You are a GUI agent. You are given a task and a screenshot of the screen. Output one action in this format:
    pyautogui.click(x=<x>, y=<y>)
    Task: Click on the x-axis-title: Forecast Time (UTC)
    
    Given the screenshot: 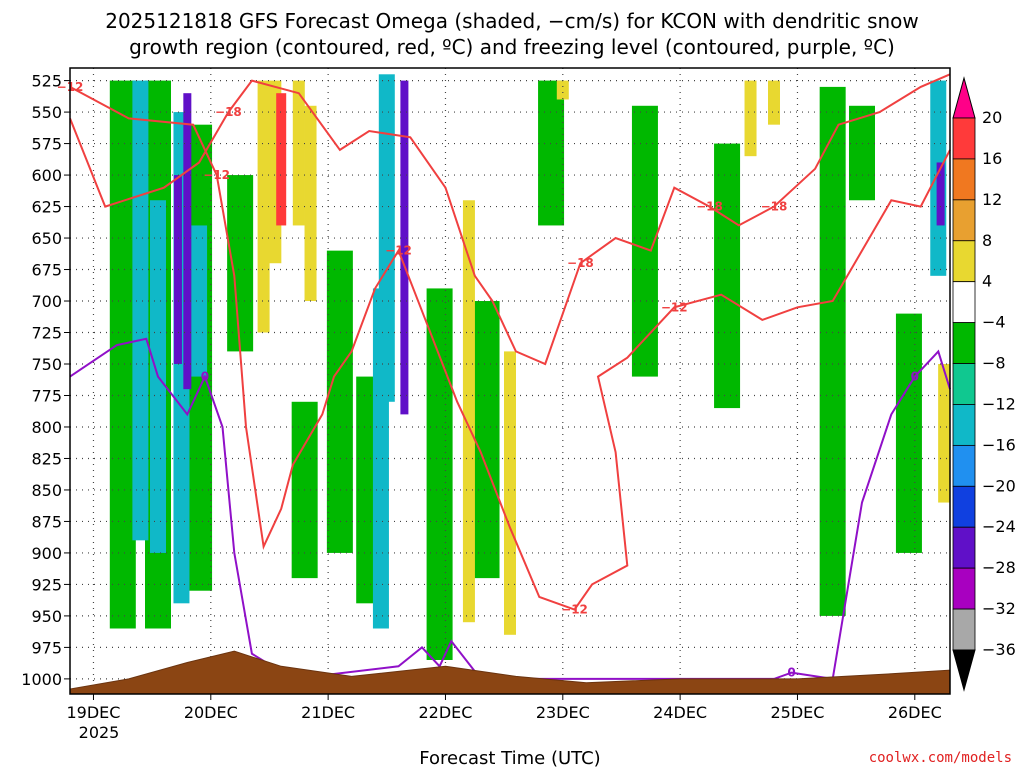 What is the action you would take?
    pyautogui.click(x=509, y=758)
    